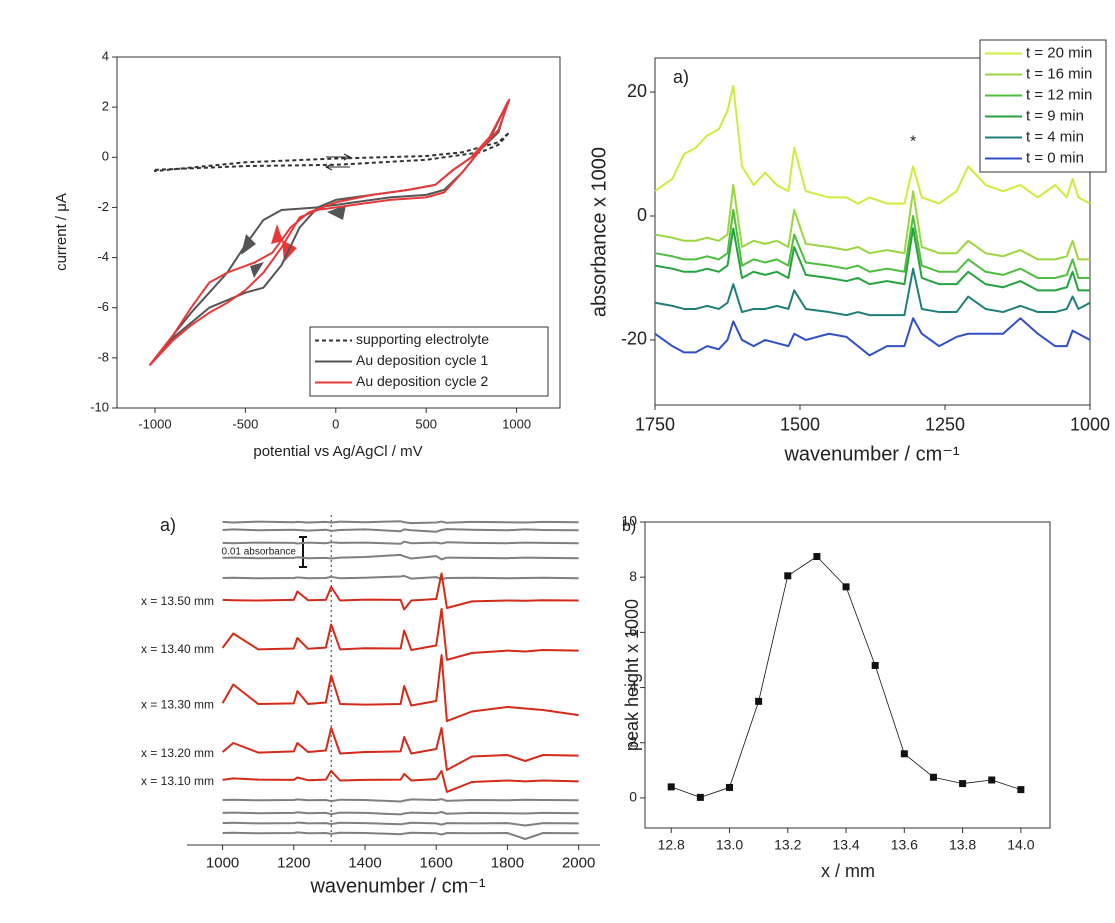  Describe the element at coordinates (245, 424) in the screenshot. I see `x-tick-label: -500` at that location.